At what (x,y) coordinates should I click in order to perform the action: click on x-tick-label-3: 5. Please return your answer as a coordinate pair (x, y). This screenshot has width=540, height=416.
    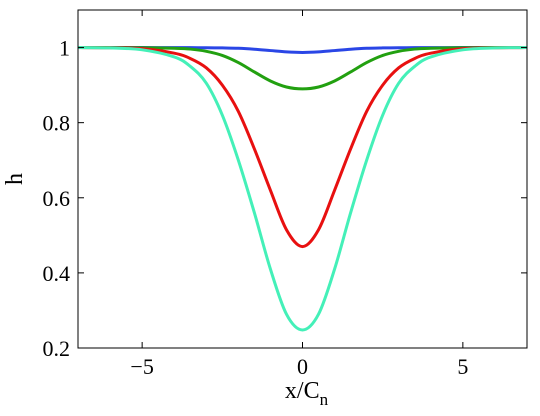
    Looking at the image, I should click on (462, 366).